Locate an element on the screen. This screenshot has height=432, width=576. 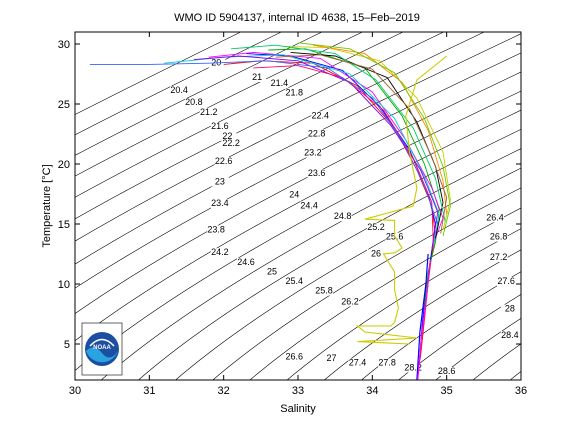
density-label: 21 is located at coordinates (257, 77).